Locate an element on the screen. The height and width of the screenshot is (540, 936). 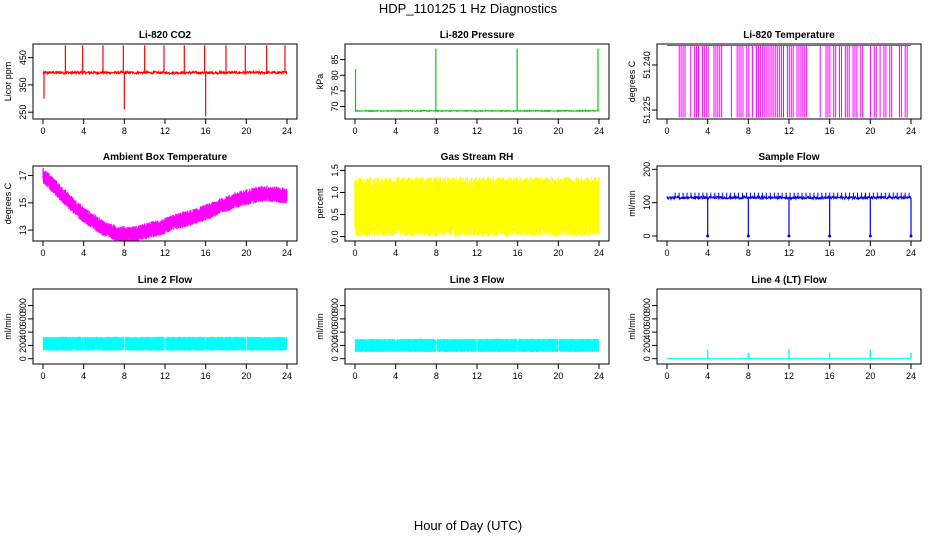
y-tick-label: 100 is located at coordinates (647, 202).